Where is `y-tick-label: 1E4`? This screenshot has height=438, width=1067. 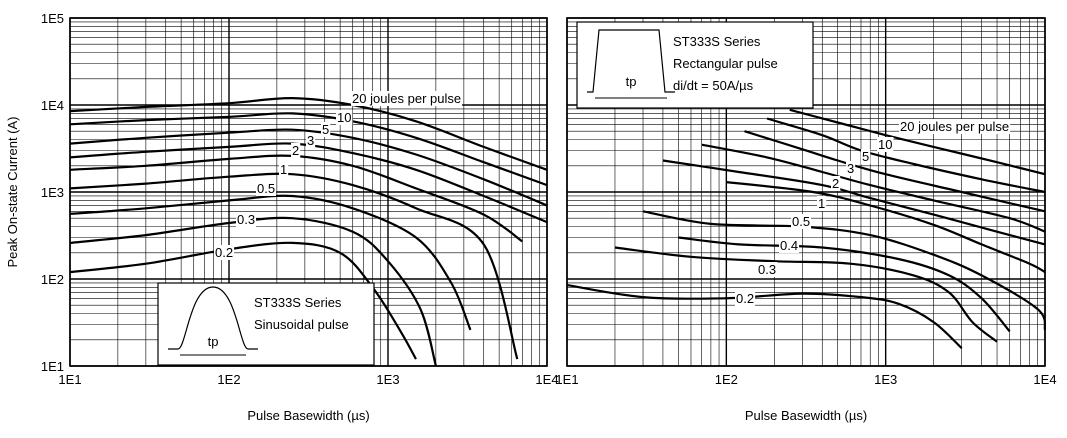
y-tick-label: 1E4 is located at coordinates (52, 105).